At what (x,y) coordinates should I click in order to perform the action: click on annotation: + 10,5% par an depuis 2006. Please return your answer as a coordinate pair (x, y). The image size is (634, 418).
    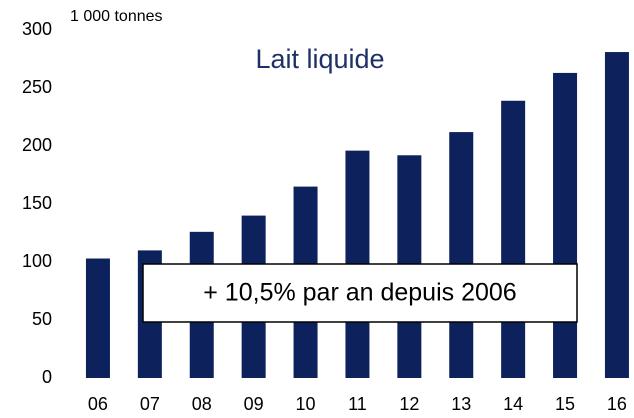
    Looking at the image, I should click on (359, 293).